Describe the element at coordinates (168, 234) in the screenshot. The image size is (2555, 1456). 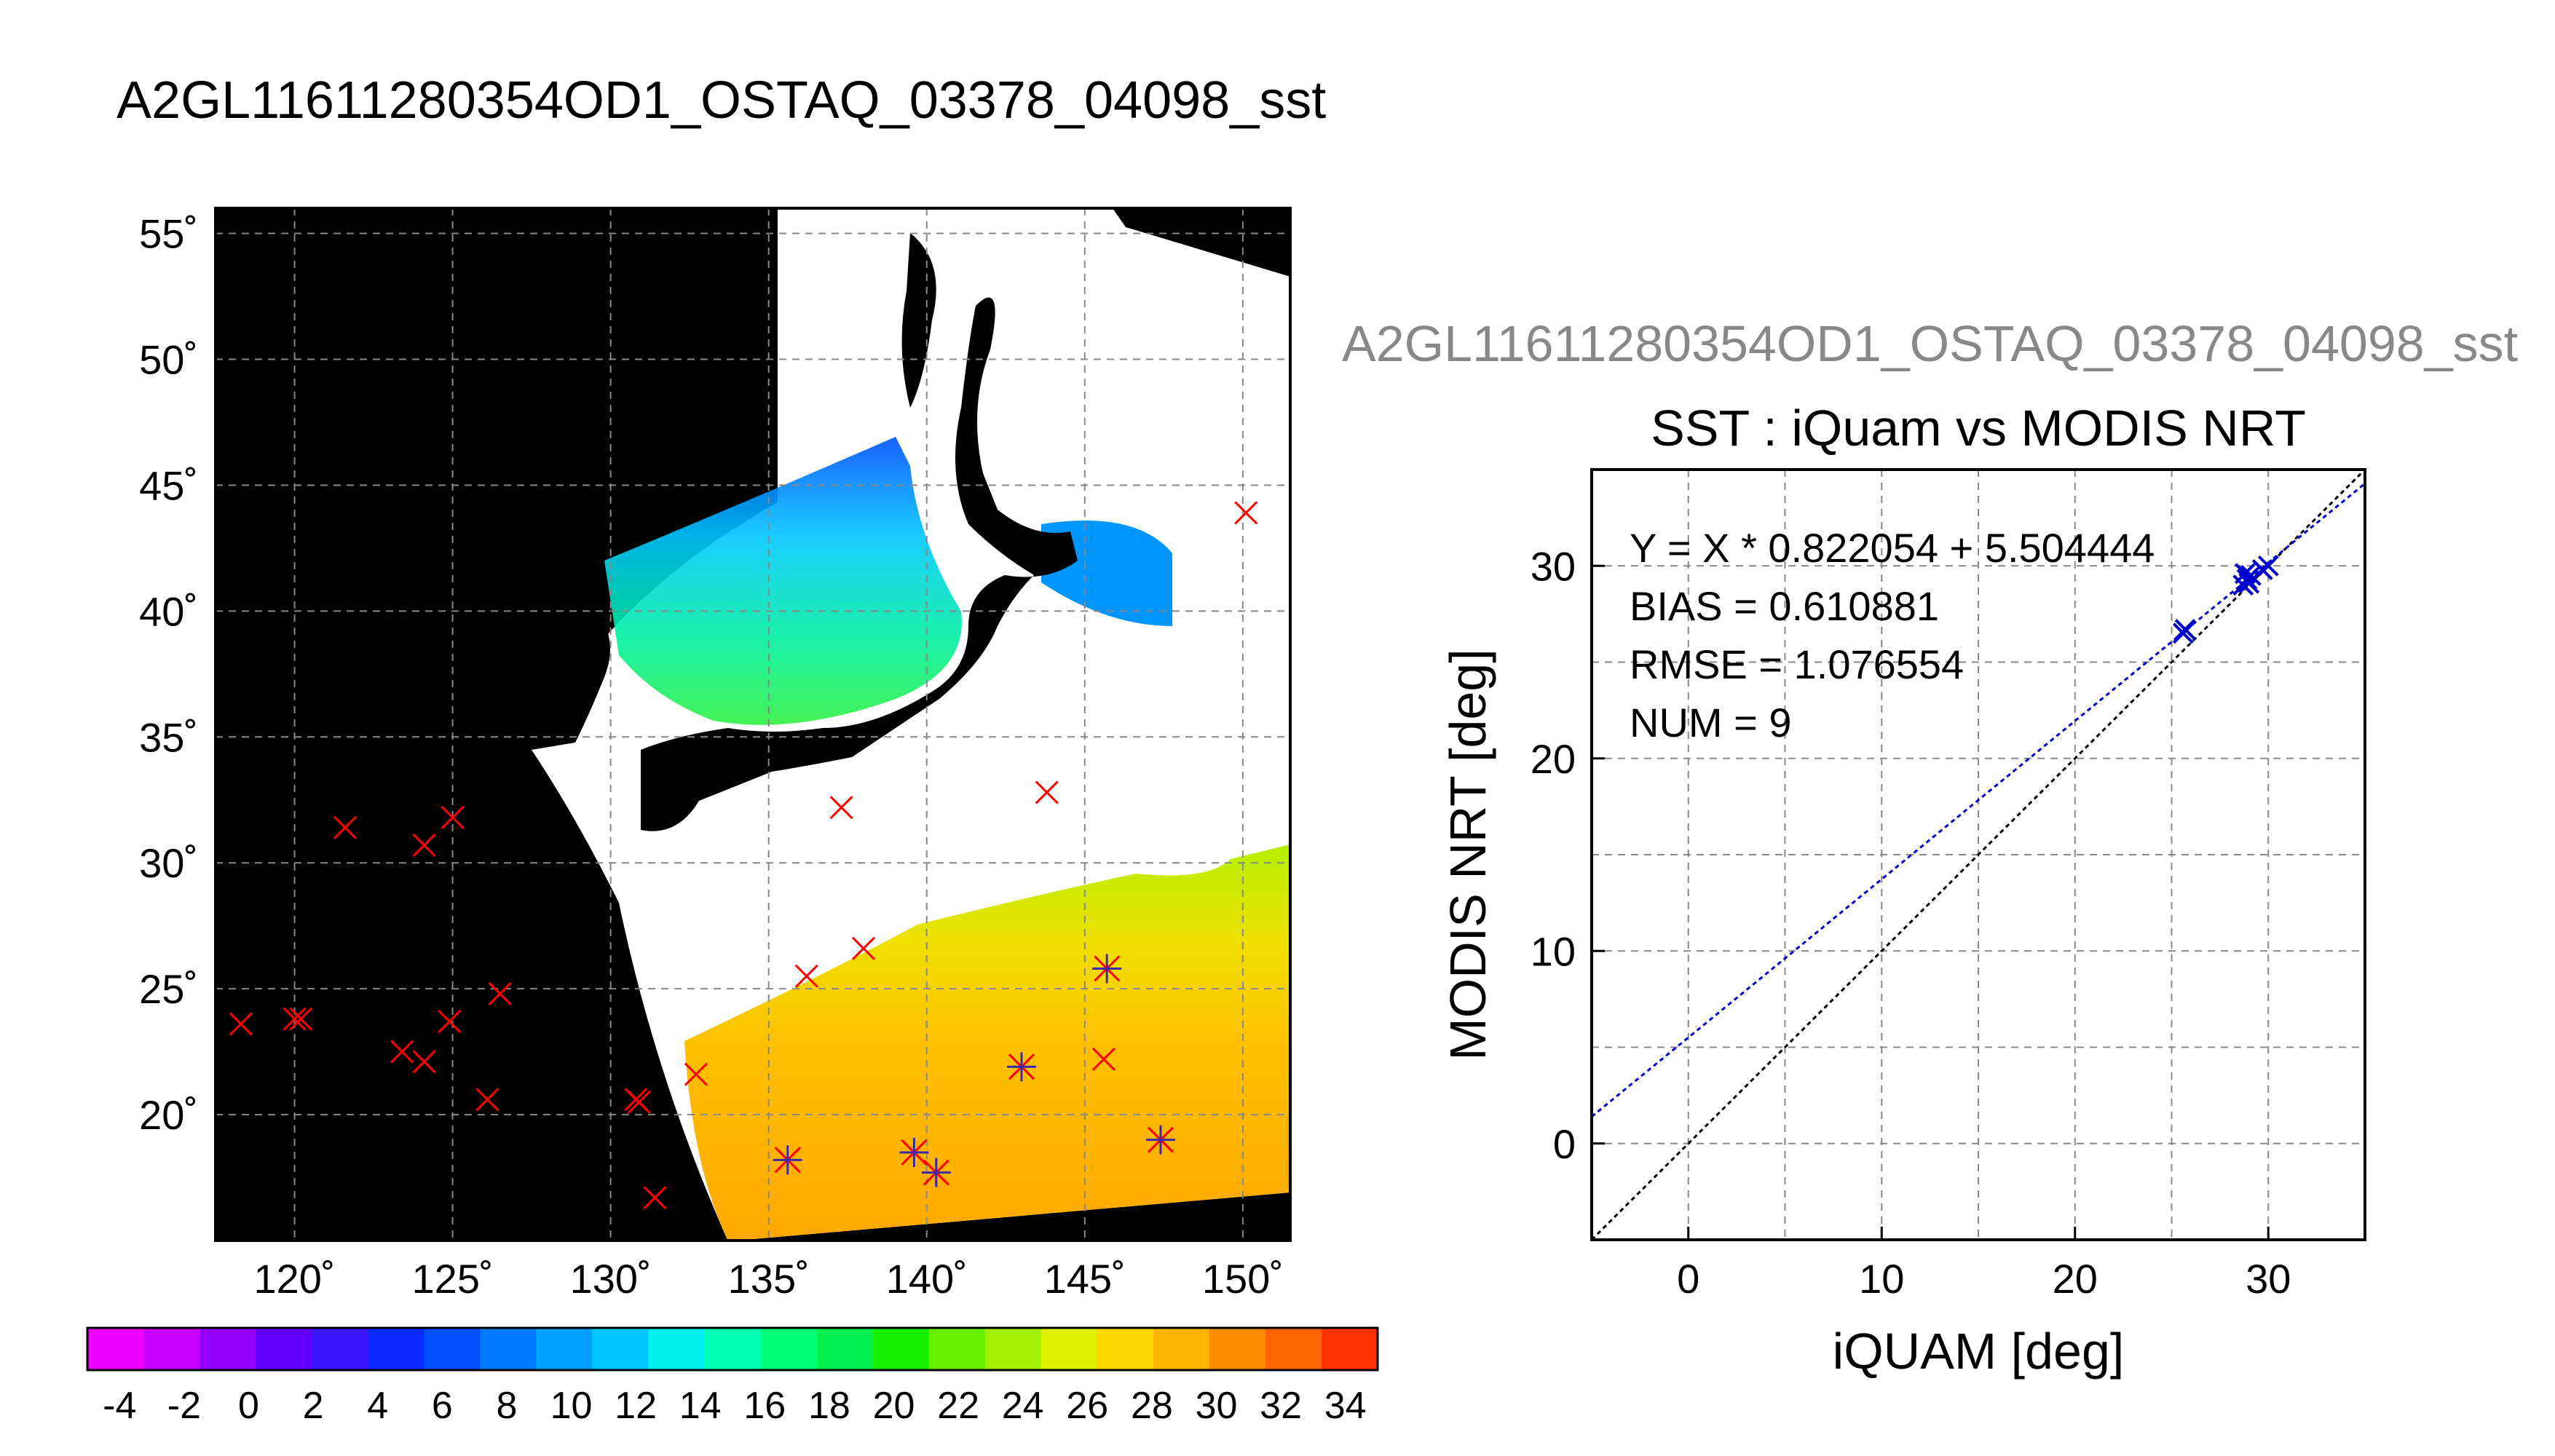
I see `map-y-tick-label: 55˚` at that location.